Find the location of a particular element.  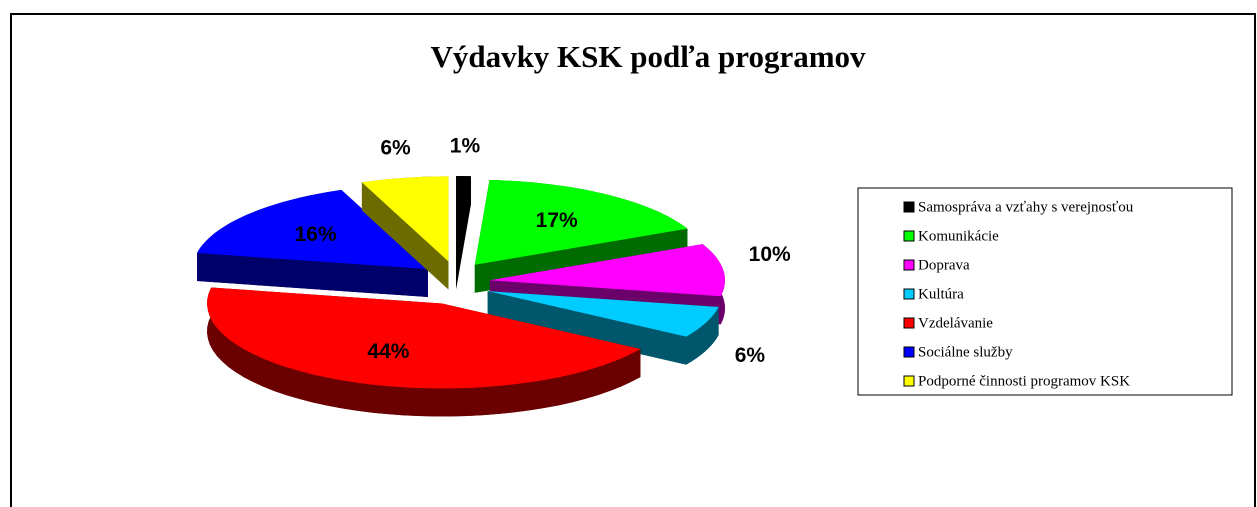

data-label: 1% is located at coordinates (465, 146).